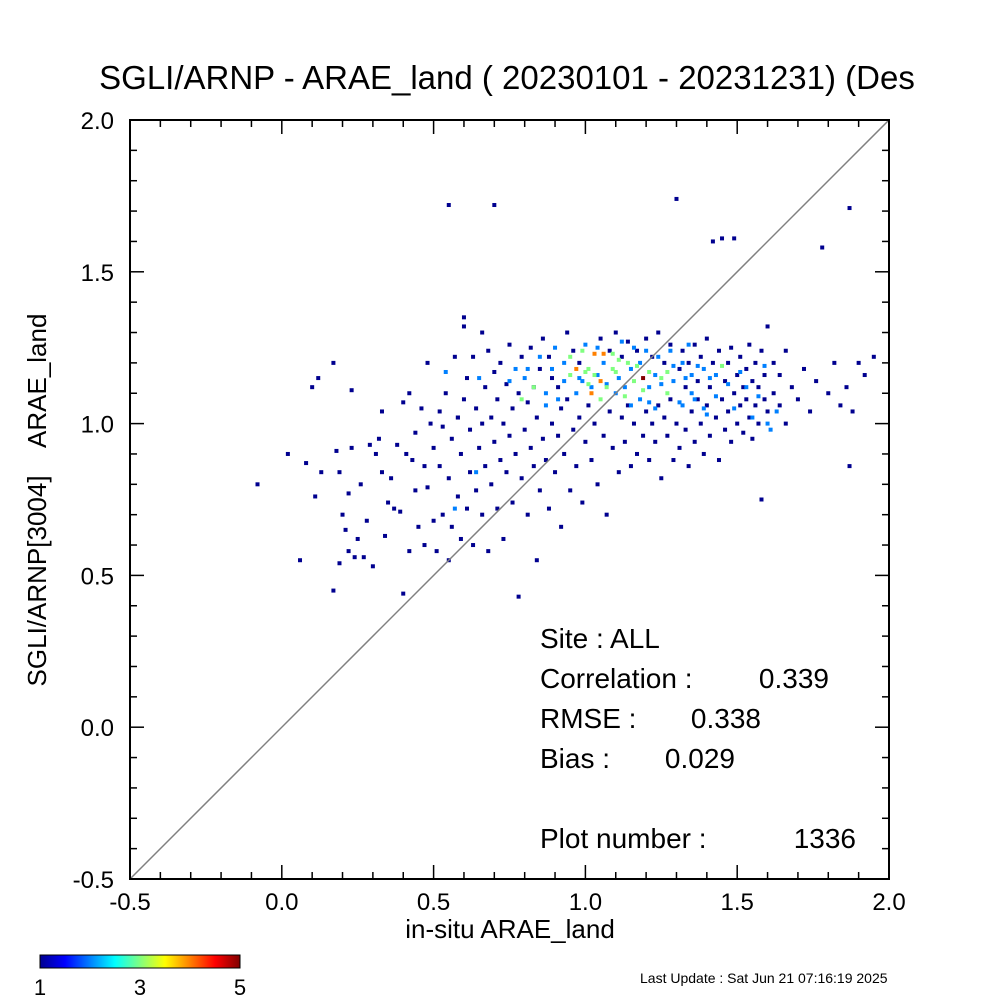  What do you see at coordinates (700, 758) in the screenshot?
I see `bias-value: 0.029` at bounding box center [700, 758].